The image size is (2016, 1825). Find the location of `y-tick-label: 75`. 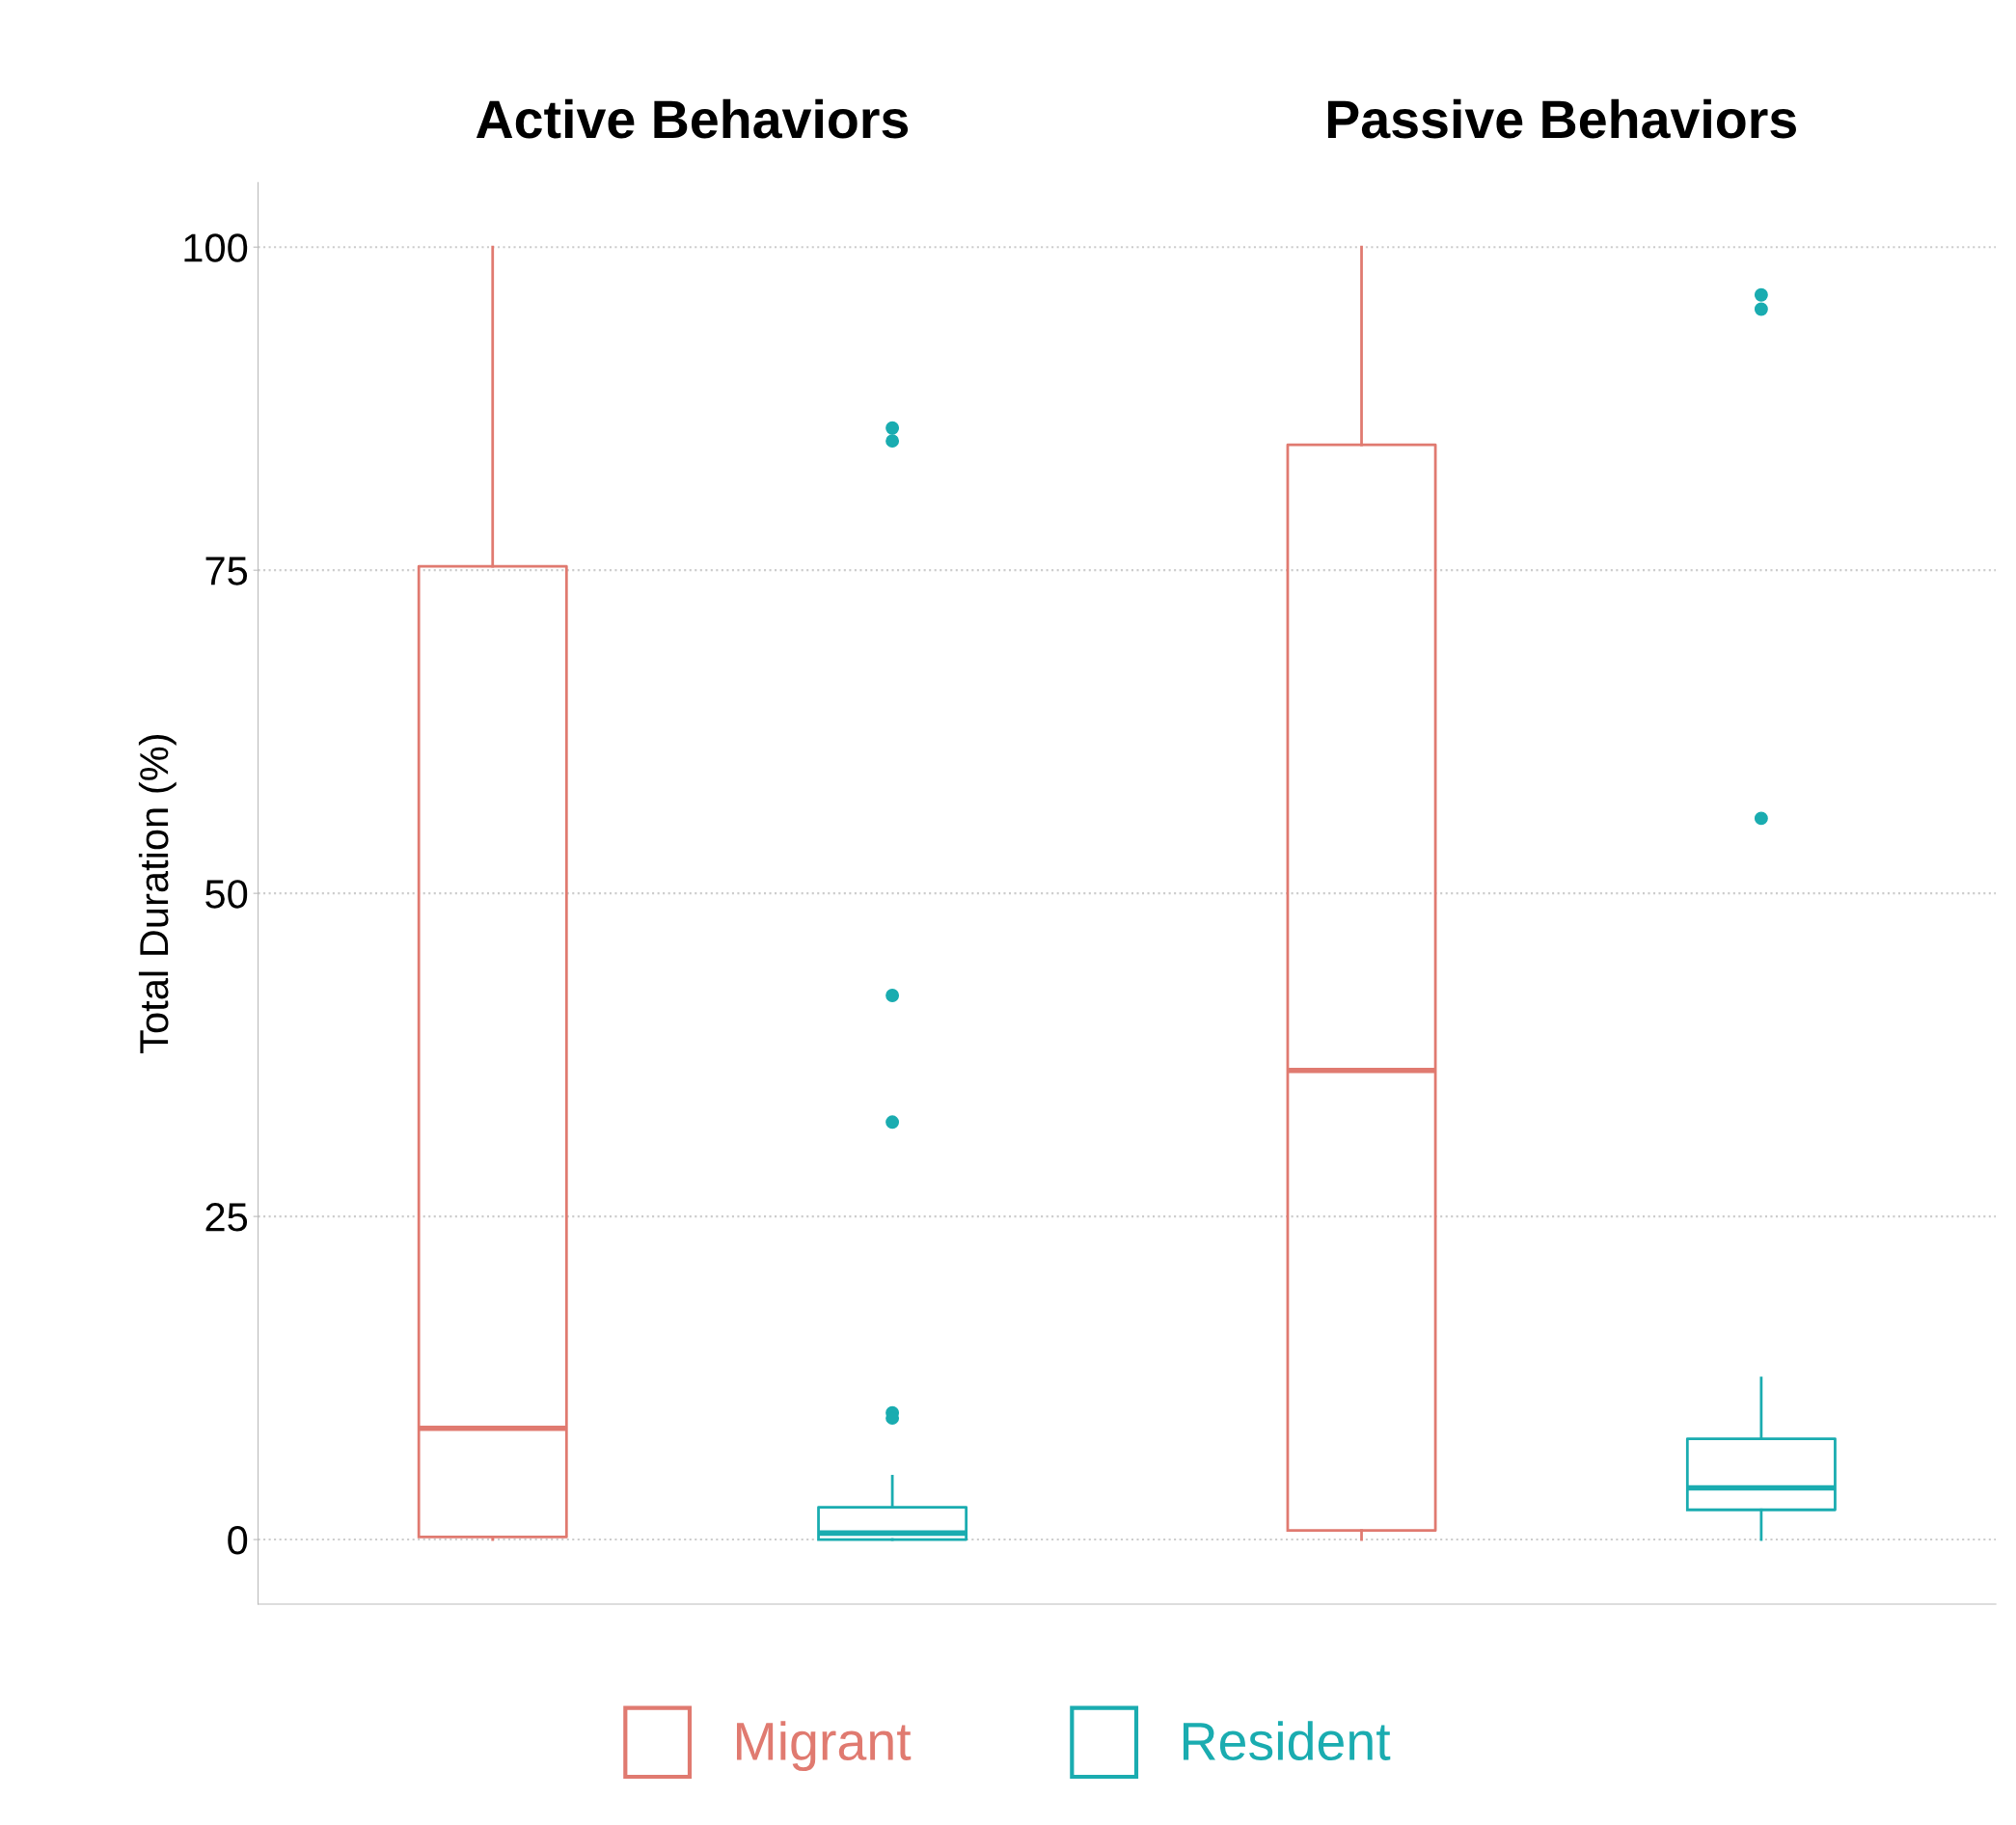

y-tick-label: 75 is located at coordinates (226, 571).